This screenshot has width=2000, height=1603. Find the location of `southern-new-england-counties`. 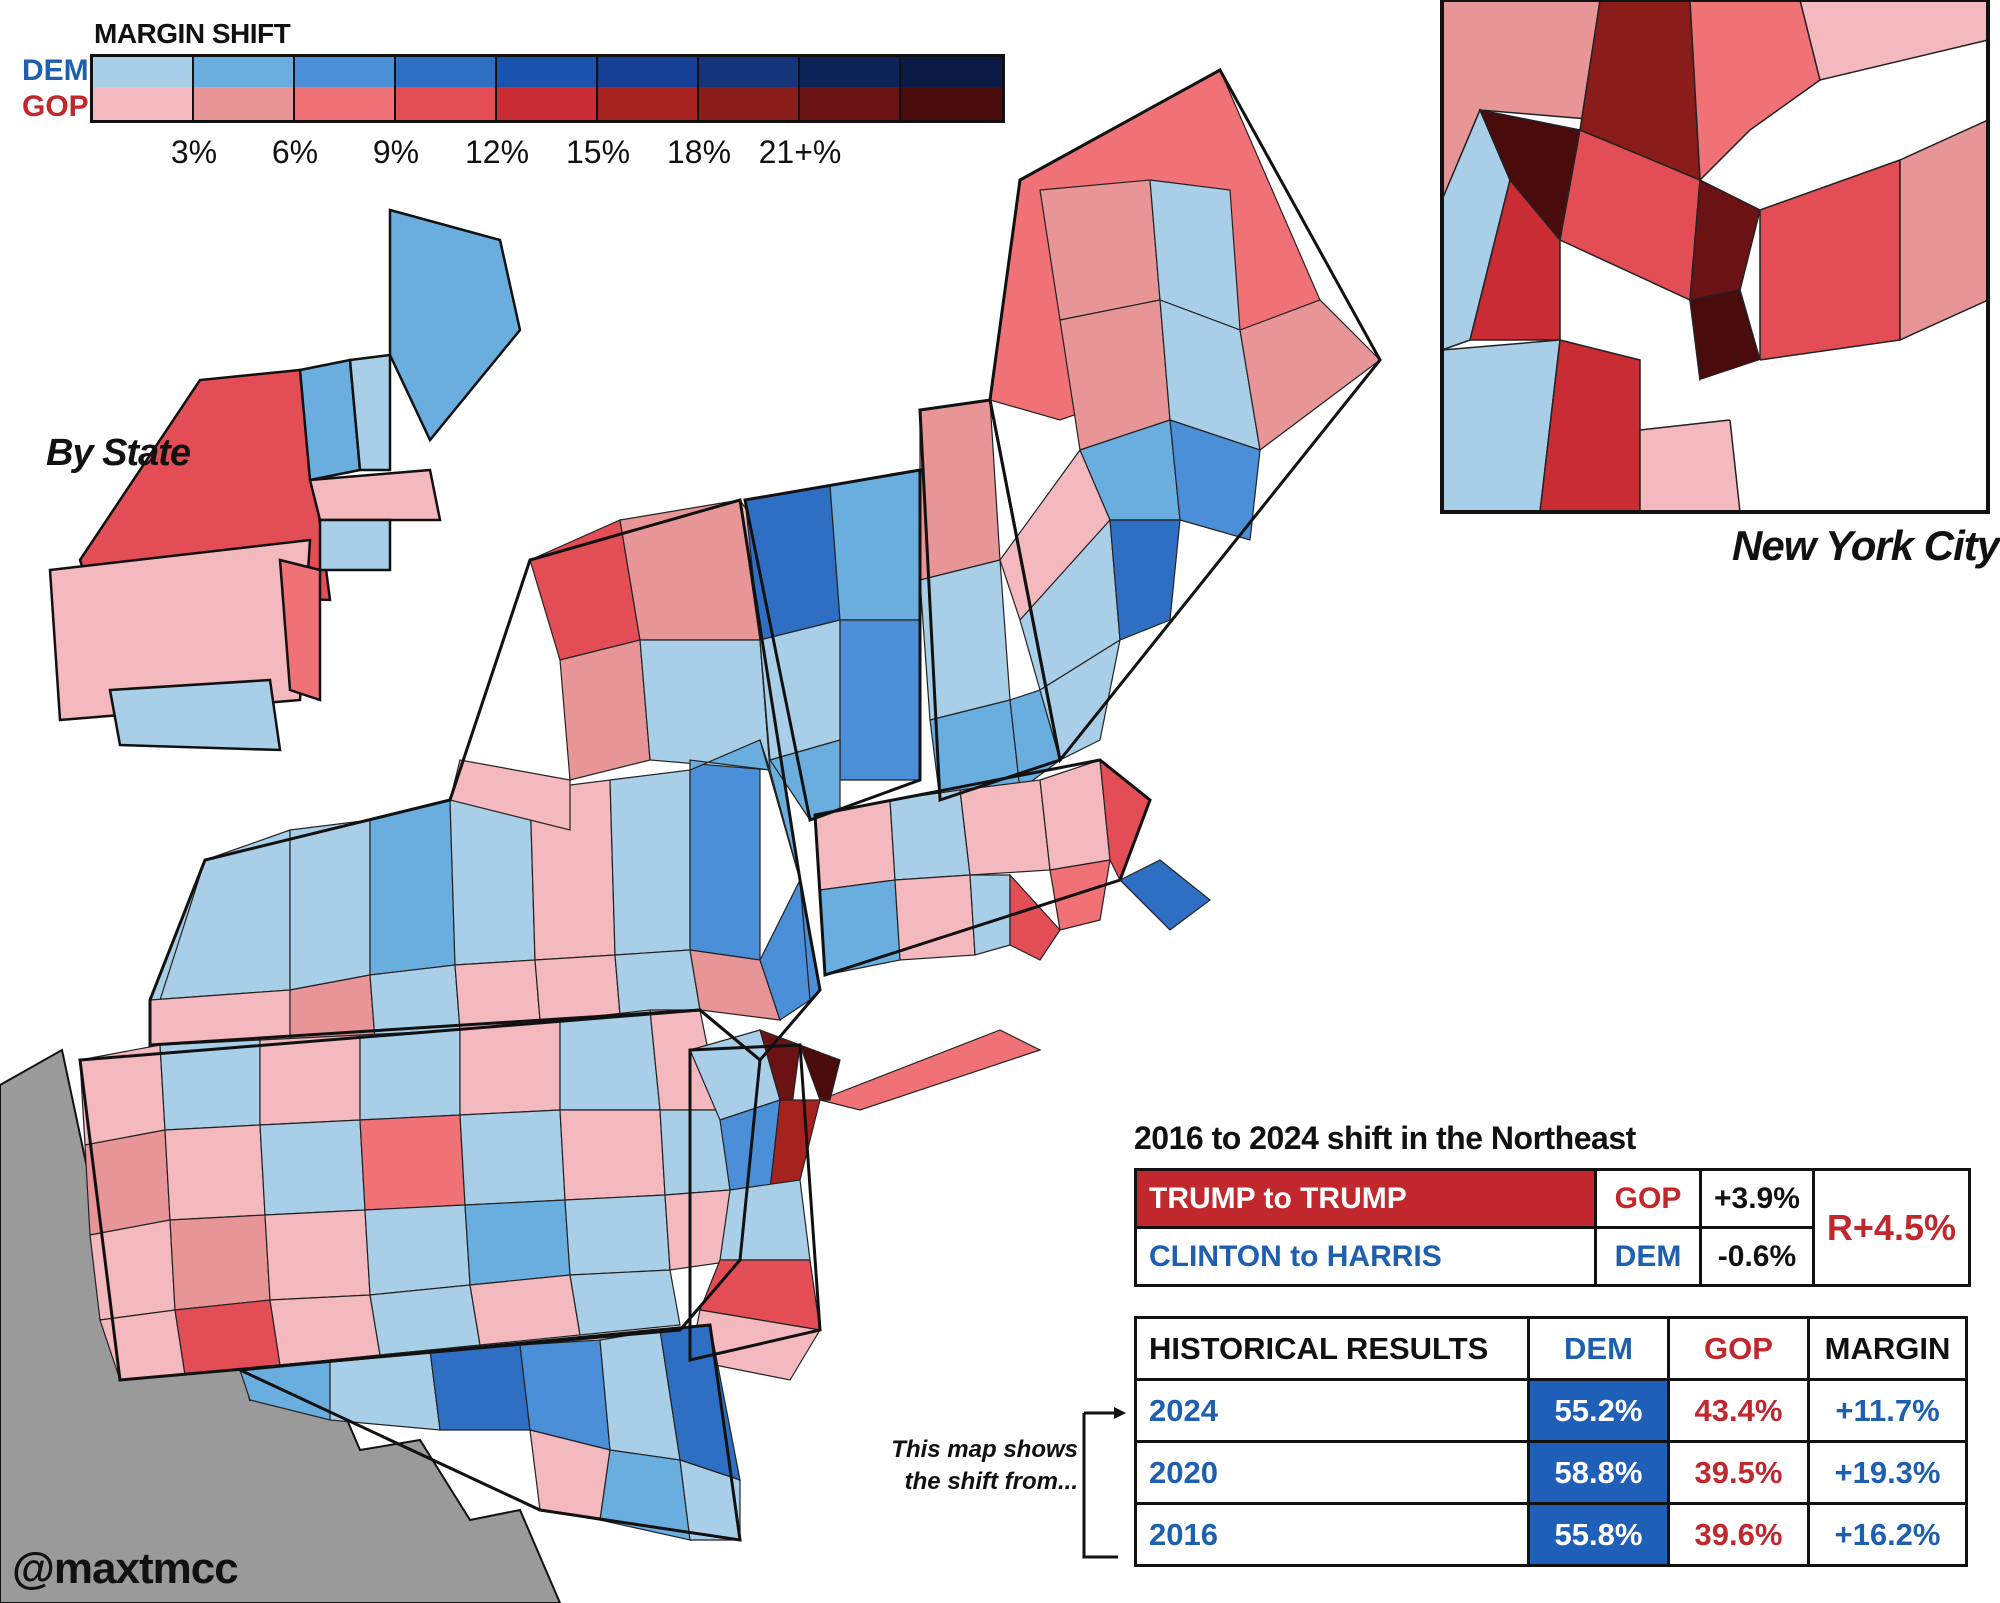

southern-new-england-counties is located at coordinates (1012, 867).